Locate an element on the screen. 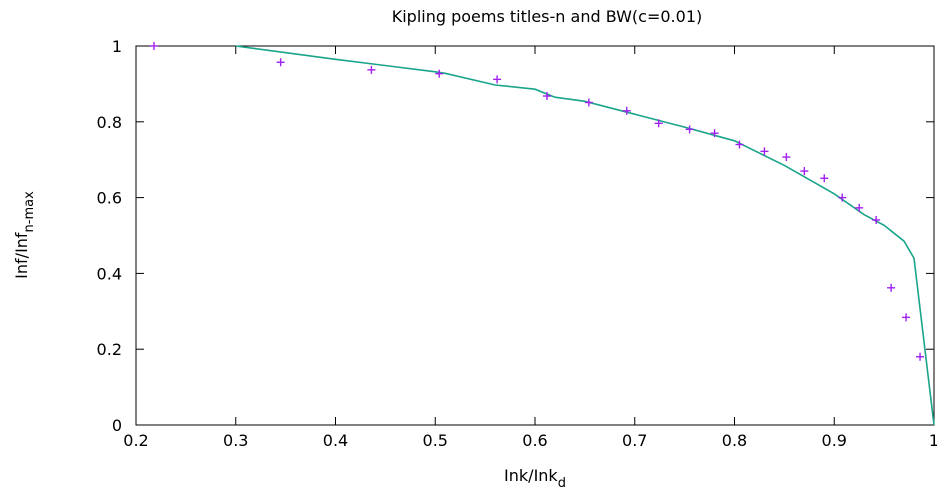 The image size is (937, 493). y-tick-label: 0.8 is located at coordinates (109, 122).